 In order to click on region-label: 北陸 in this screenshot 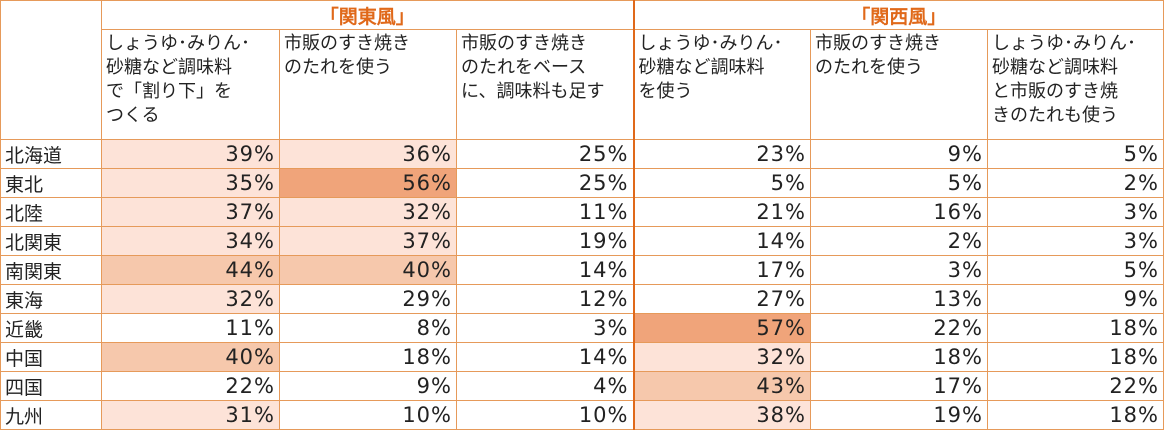, I will do `click(51, 212)`.